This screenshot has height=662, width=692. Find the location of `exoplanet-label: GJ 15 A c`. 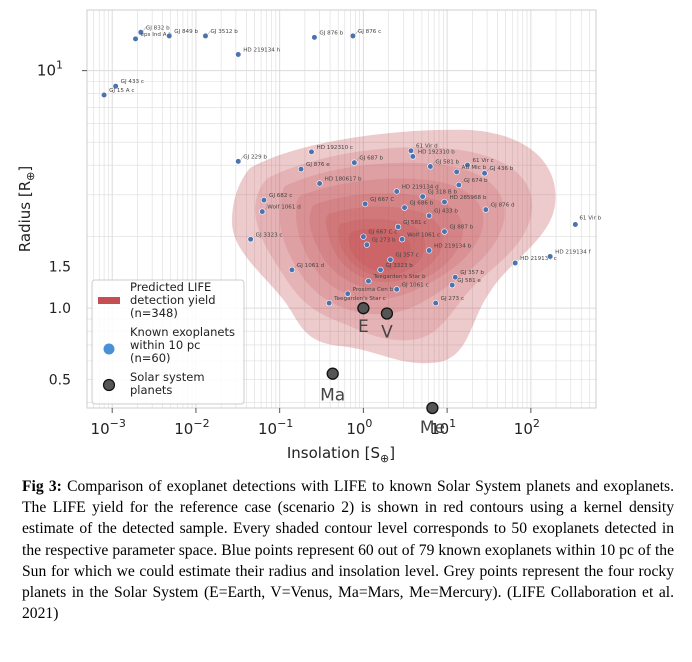

exoplanet-label: GJ 15 A c is located at coordinates (121, 91).